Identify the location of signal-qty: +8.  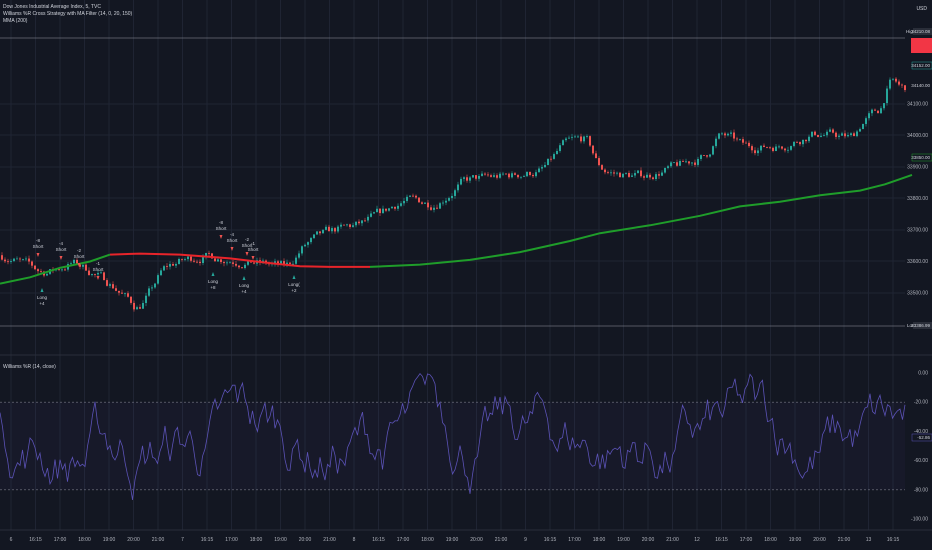
(213, 287).